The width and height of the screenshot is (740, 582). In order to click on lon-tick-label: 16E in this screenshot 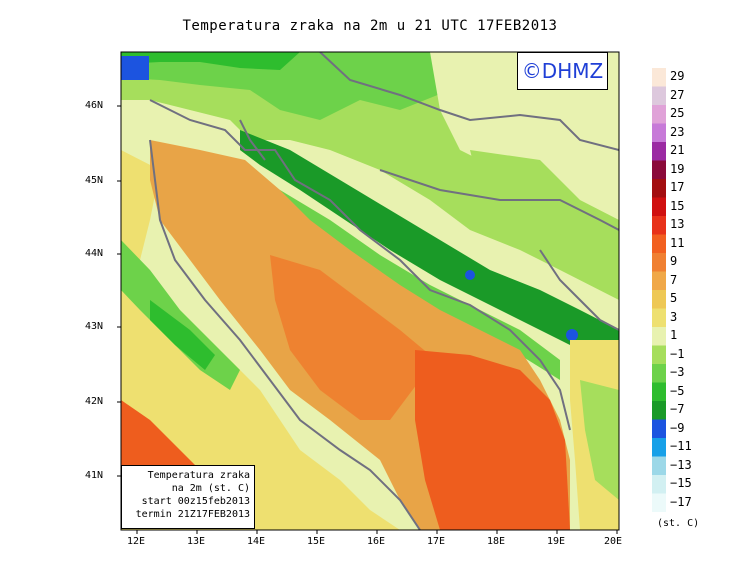, I will do `click(376, 541)`.